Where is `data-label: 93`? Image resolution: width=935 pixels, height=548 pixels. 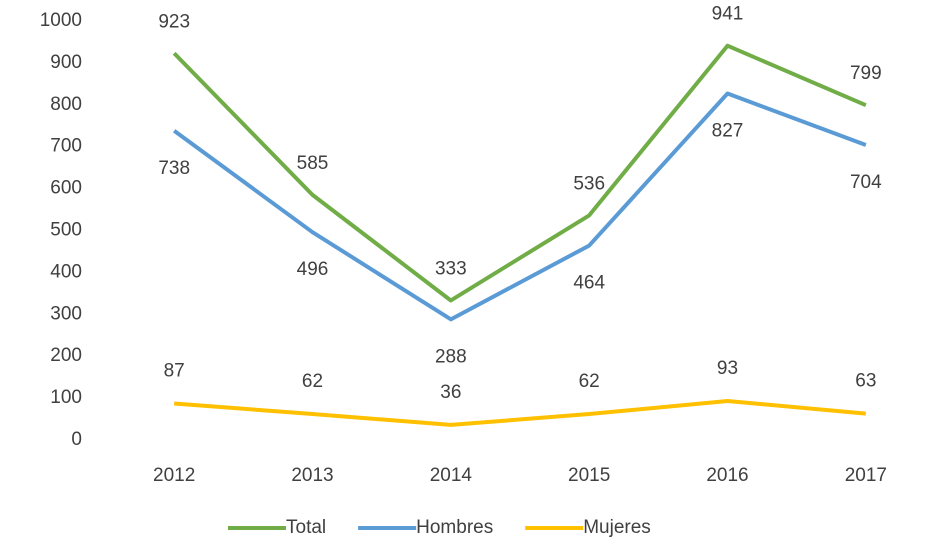
data-label: 93 is located at coordinates (727, 368).